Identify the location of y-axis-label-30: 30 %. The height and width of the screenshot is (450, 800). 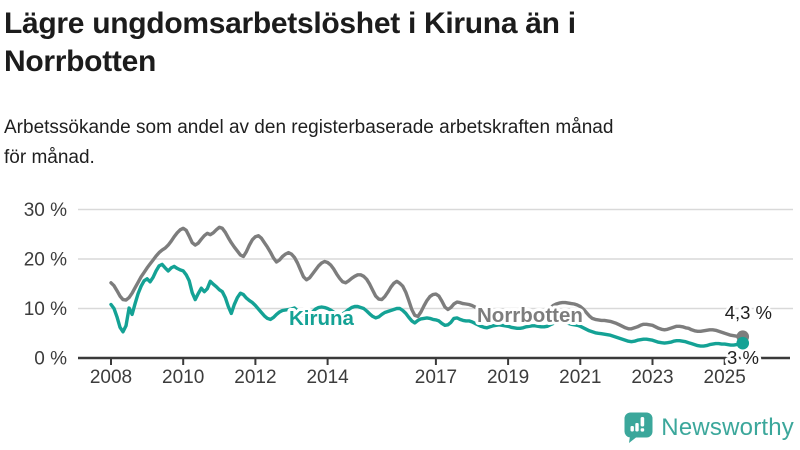
(45, 210).